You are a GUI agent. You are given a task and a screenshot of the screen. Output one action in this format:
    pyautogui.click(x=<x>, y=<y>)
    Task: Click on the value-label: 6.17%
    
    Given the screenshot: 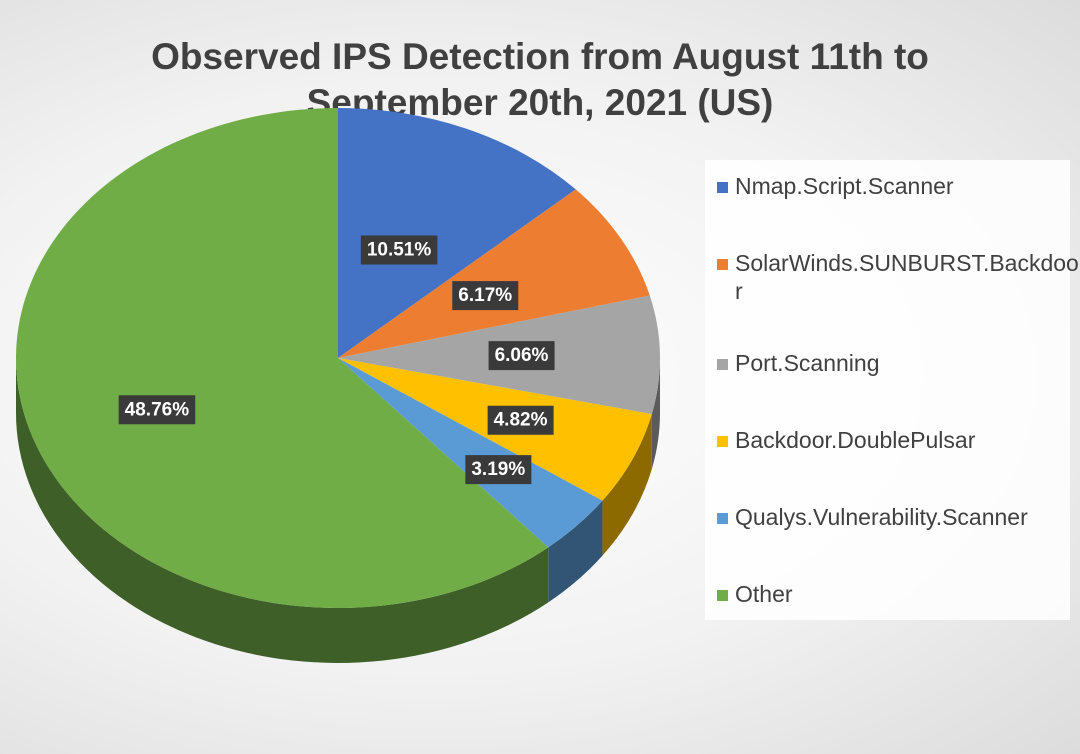 What is the action you would take?
    pyautogui.click(x=485, y=295)
    